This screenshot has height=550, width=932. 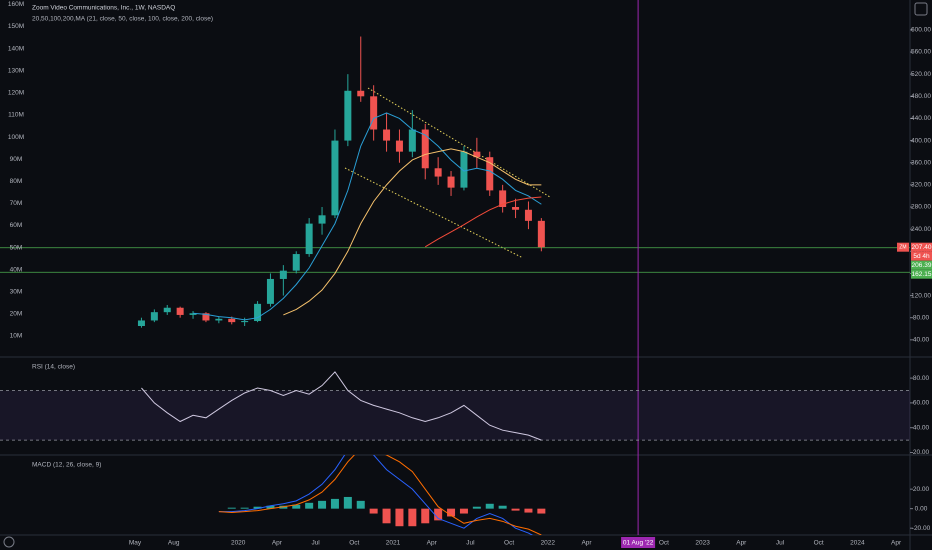 I want to click on volume-tick-label: 60M, so click(x=16, y=225).